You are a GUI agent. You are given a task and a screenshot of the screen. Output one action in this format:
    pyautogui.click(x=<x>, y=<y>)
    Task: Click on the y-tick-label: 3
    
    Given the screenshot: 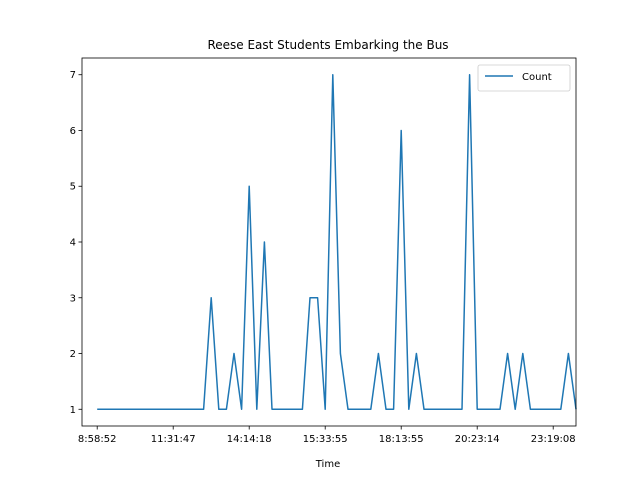 What is the action you would take?
    pyautogui.click(x=73, y=298)
    